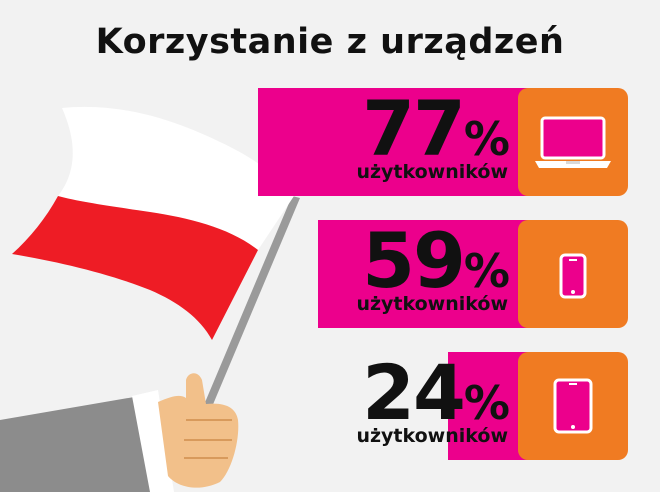  I want to click on percentage-value: 24%, so click(436, 392).